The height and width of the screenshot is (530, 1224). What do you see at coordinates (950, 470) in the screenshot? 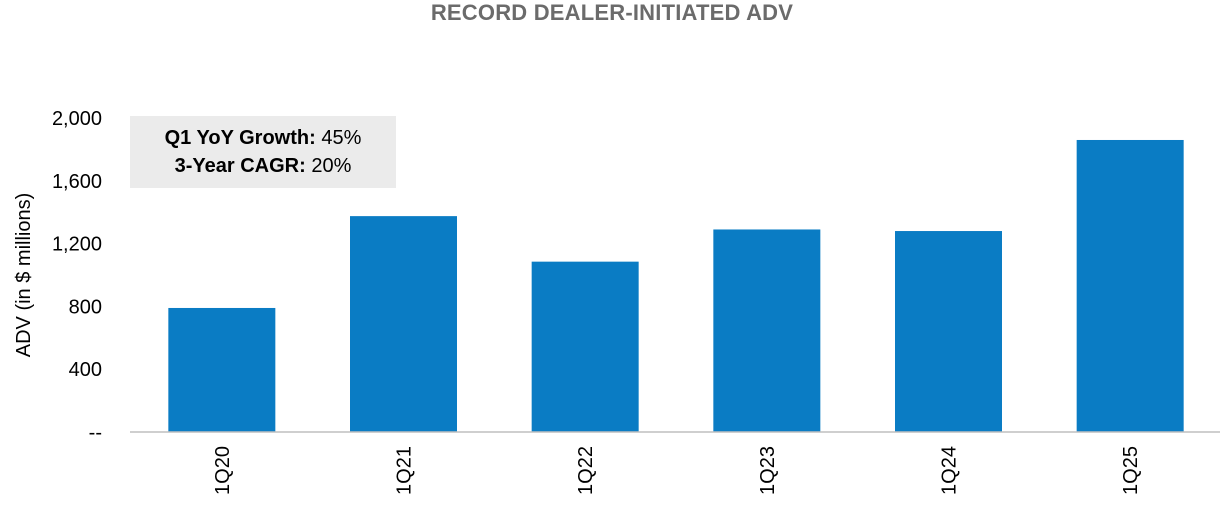
I see `x-tick-label: 1Q24` at bounding box center [950, 470].